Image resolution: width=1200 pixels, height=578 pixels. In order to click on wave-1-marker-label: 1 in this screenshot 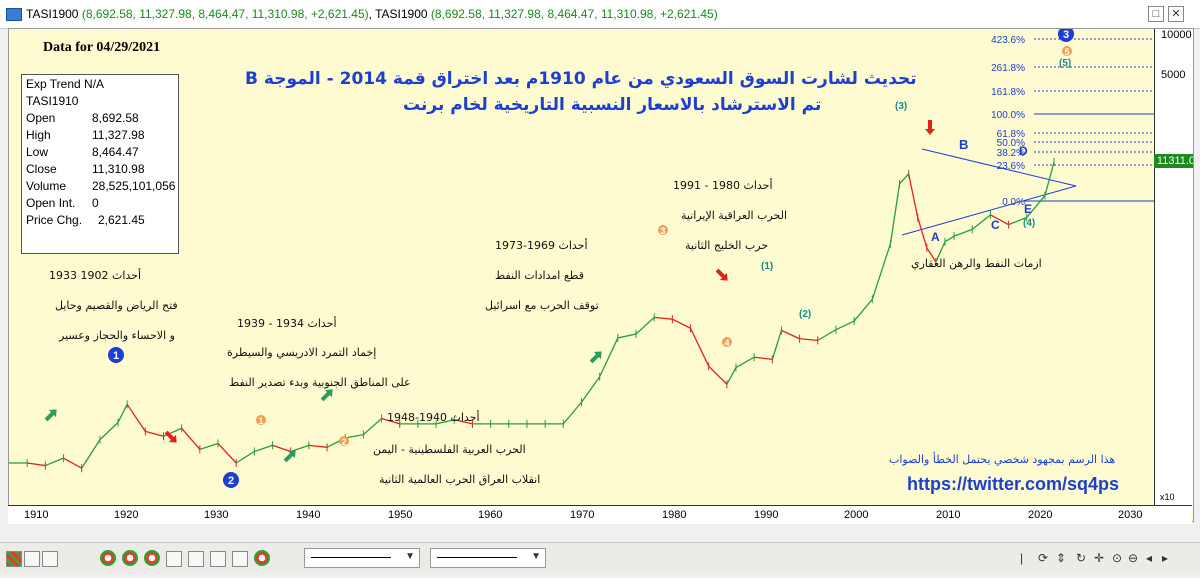, I will do `click(116, 356)`.